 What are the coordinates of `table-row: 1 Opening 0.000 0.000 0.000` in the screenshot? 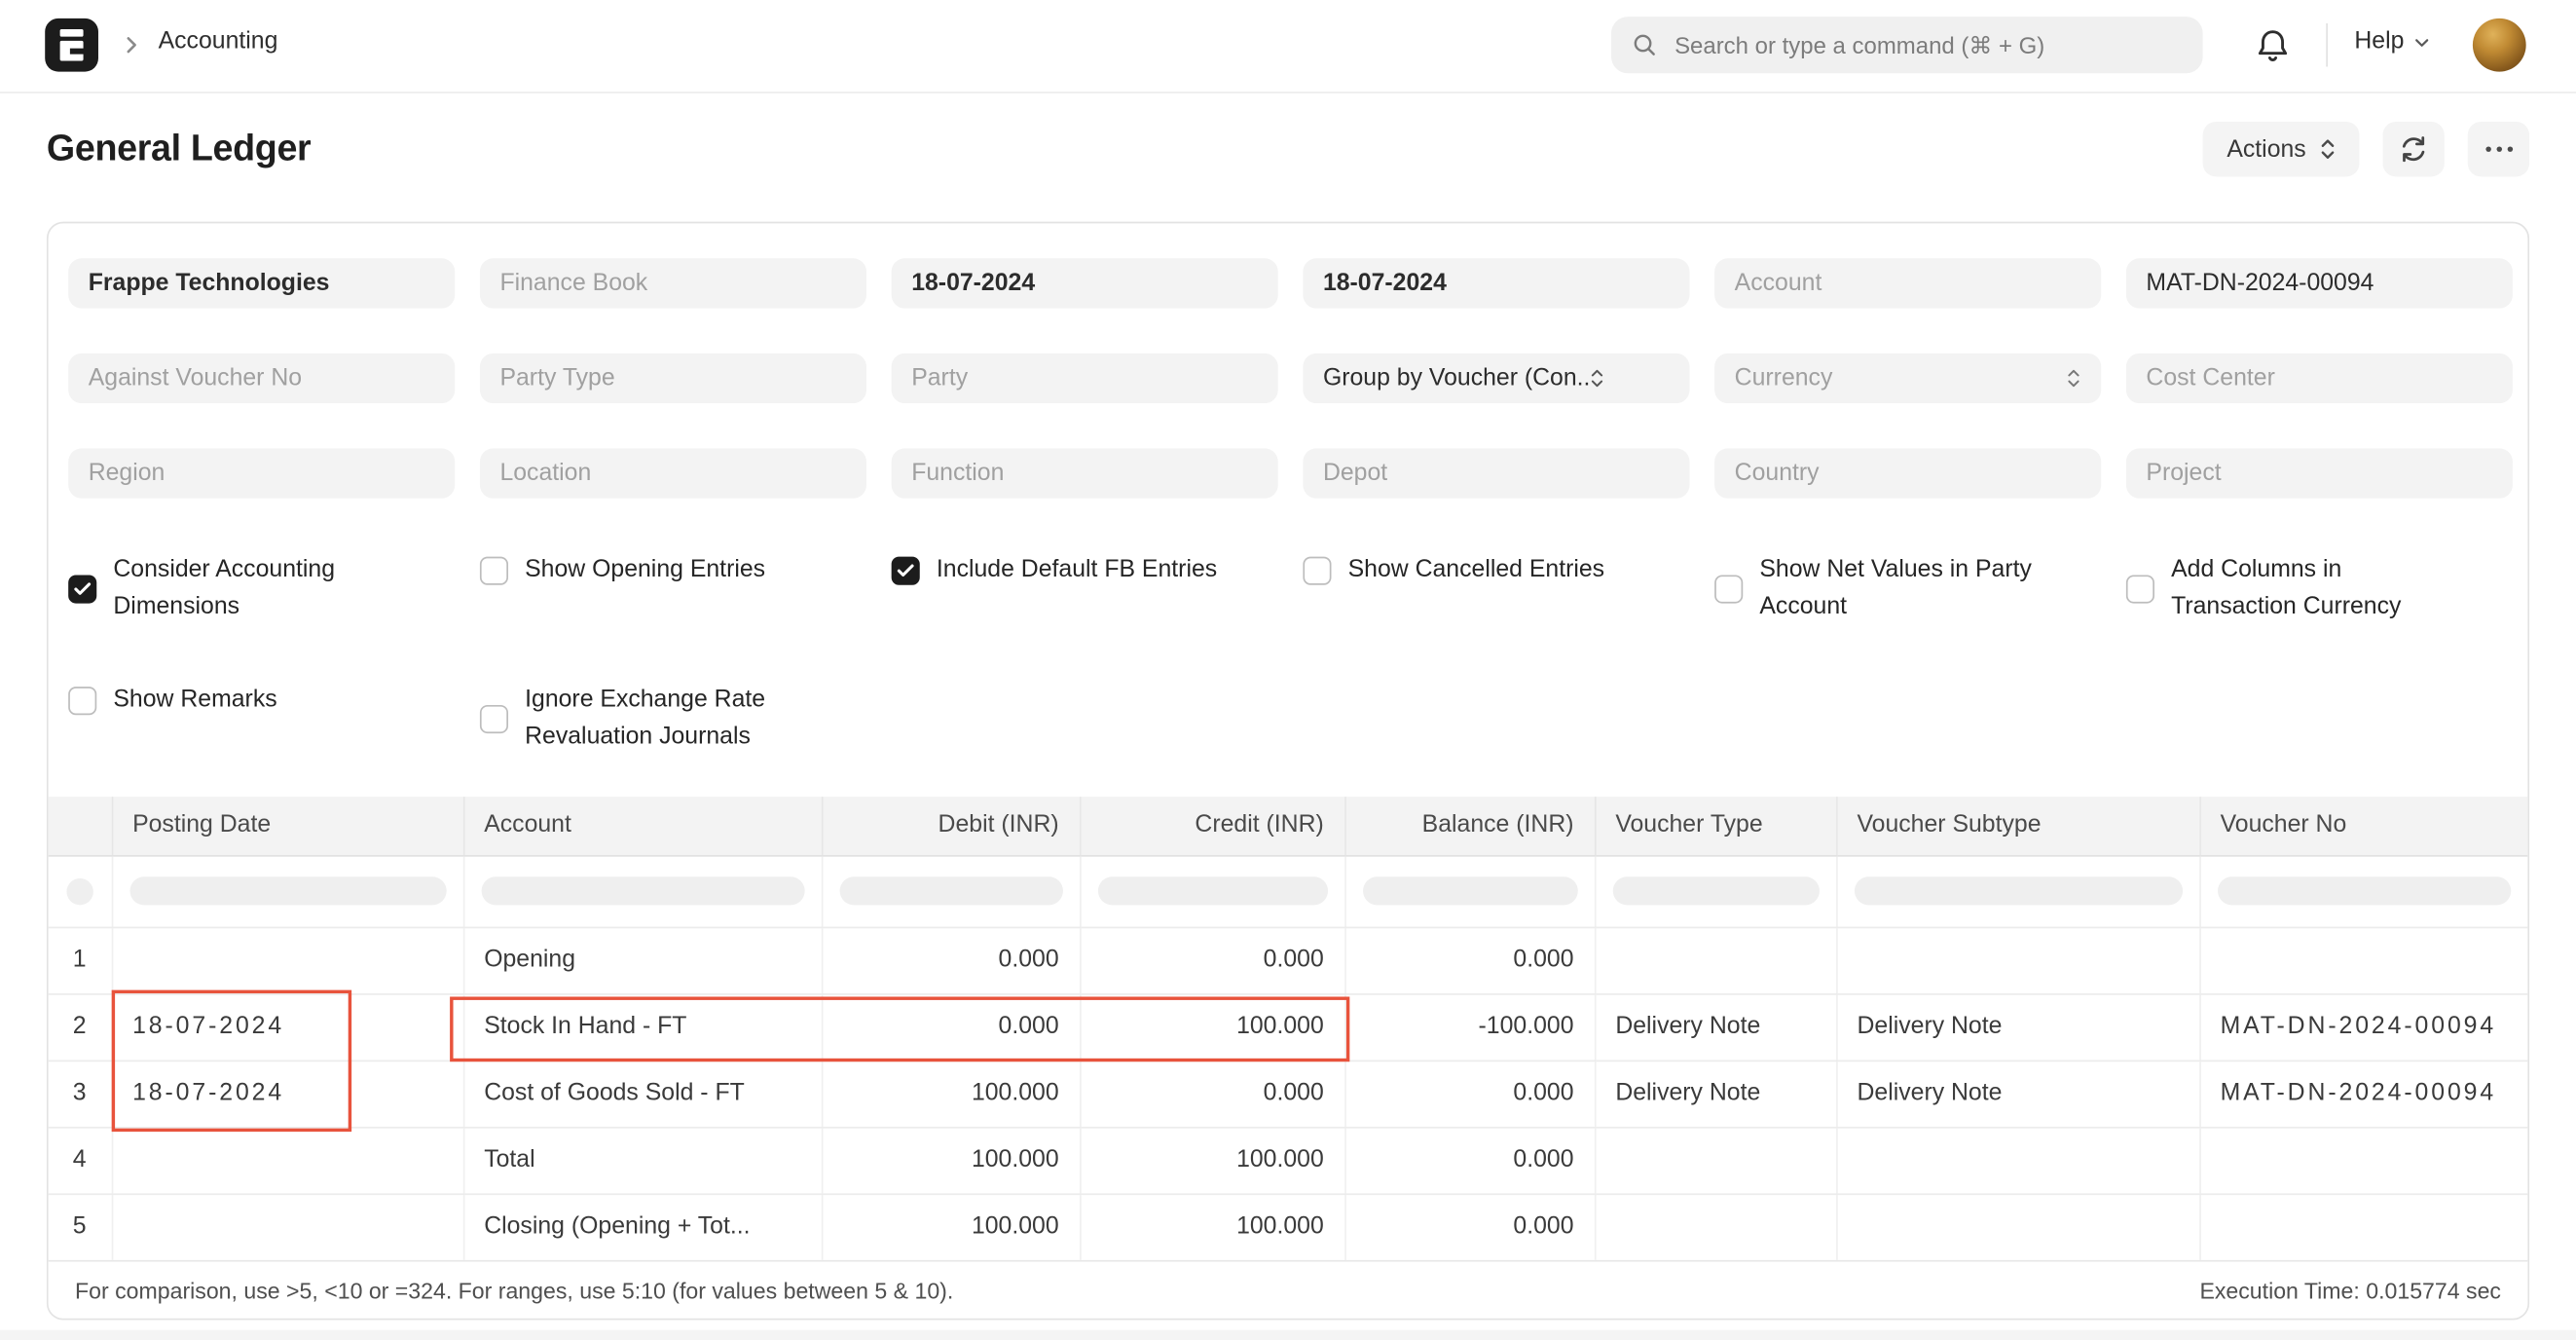 It's located at (1288, 960).